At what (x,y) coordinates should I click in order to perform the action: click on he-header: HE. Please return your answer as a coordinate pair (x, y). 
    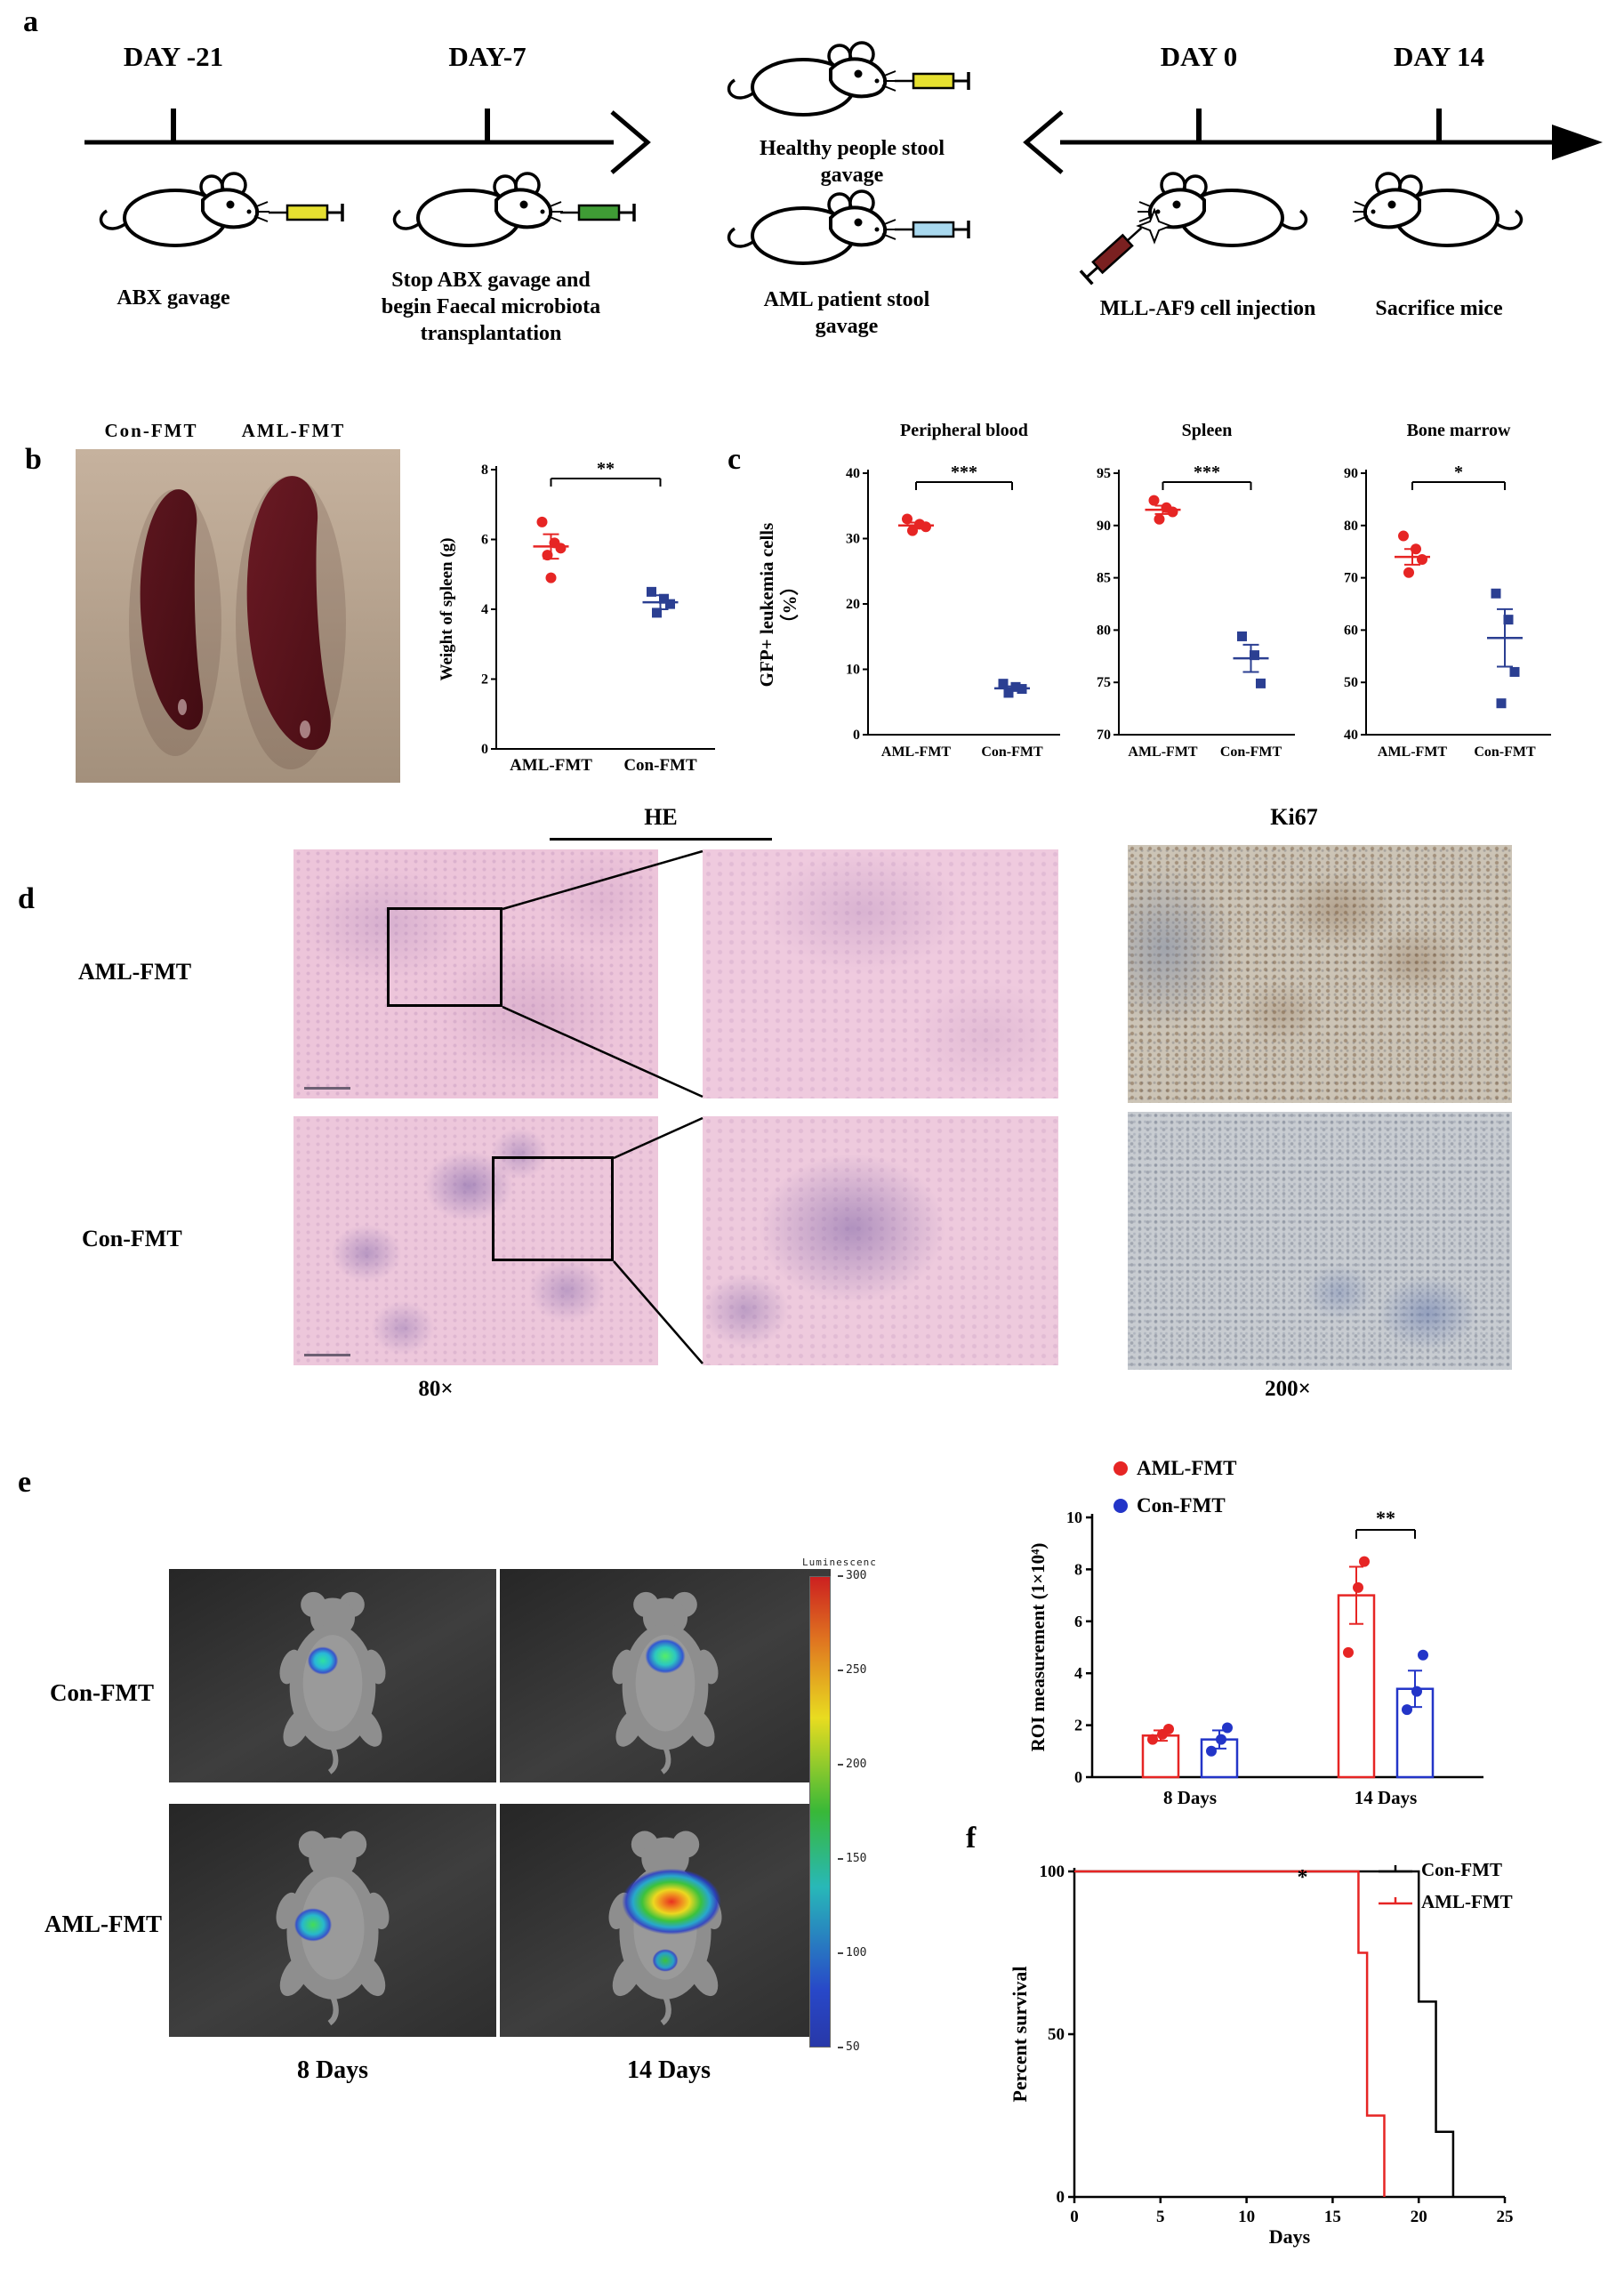
    Looking at the image, I should click on (661, 817).